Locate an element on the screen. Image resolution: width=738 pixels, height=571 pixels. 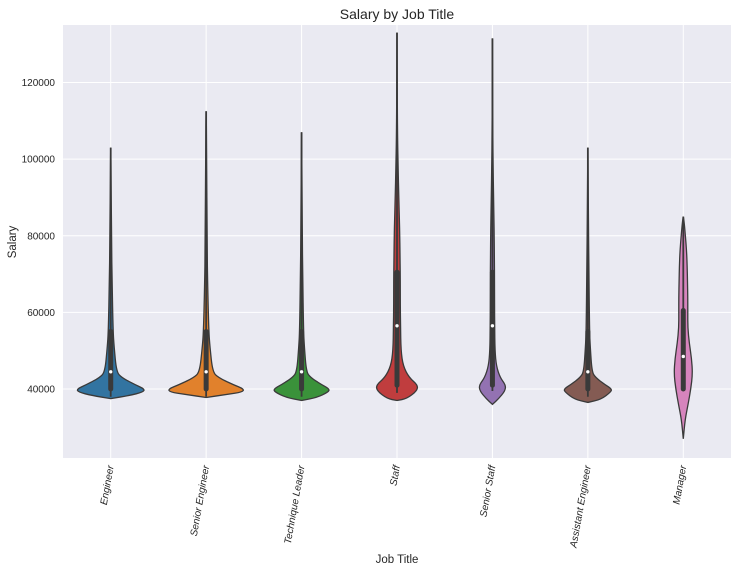
y-tick-label: 40000 is located at coordinates (41, 390).